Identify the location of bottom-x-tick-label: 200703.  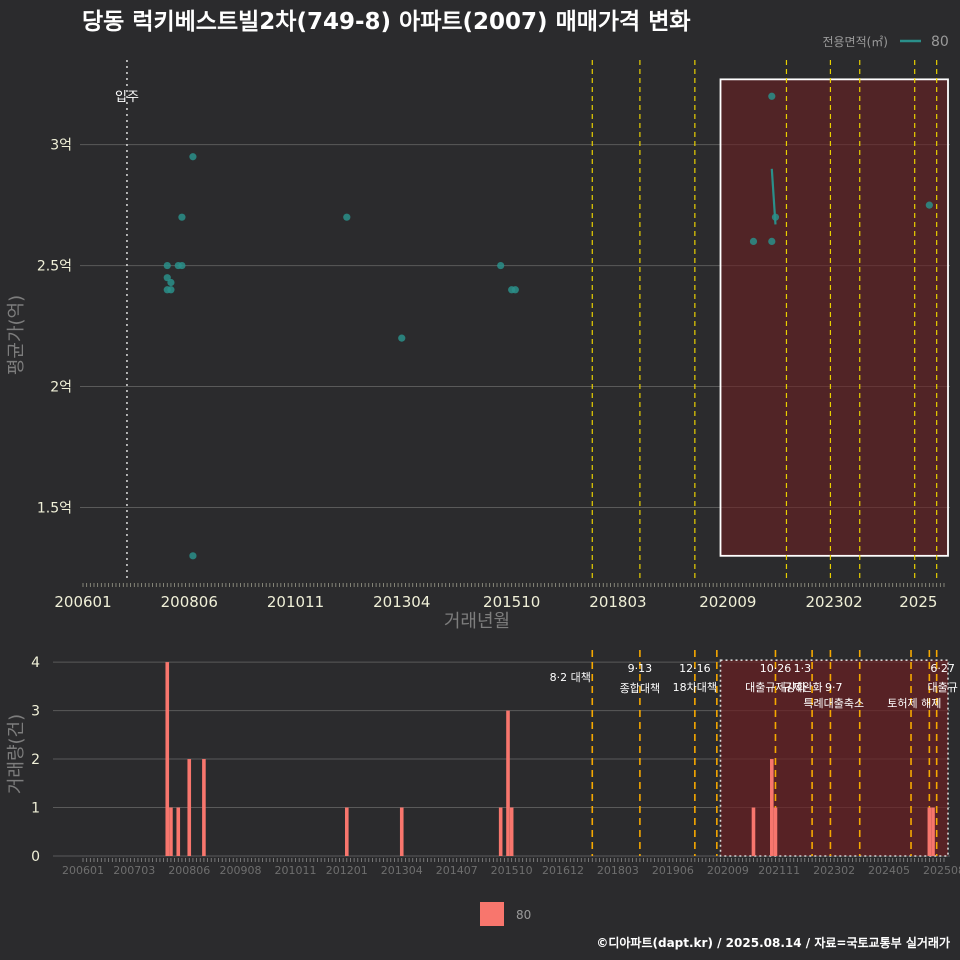
(134, 870).